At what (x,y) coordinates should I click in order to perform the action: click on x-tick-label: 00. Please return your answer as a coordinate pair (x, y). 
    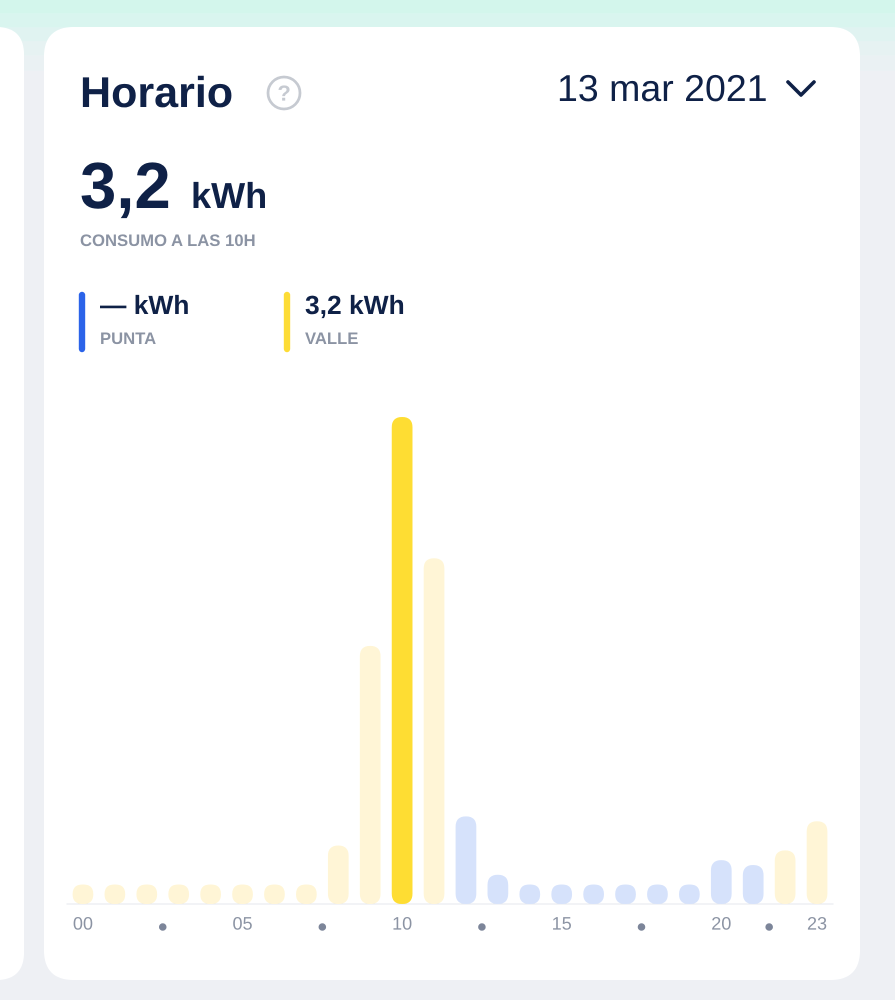
    Looking at the image, I should click on (83, 923).